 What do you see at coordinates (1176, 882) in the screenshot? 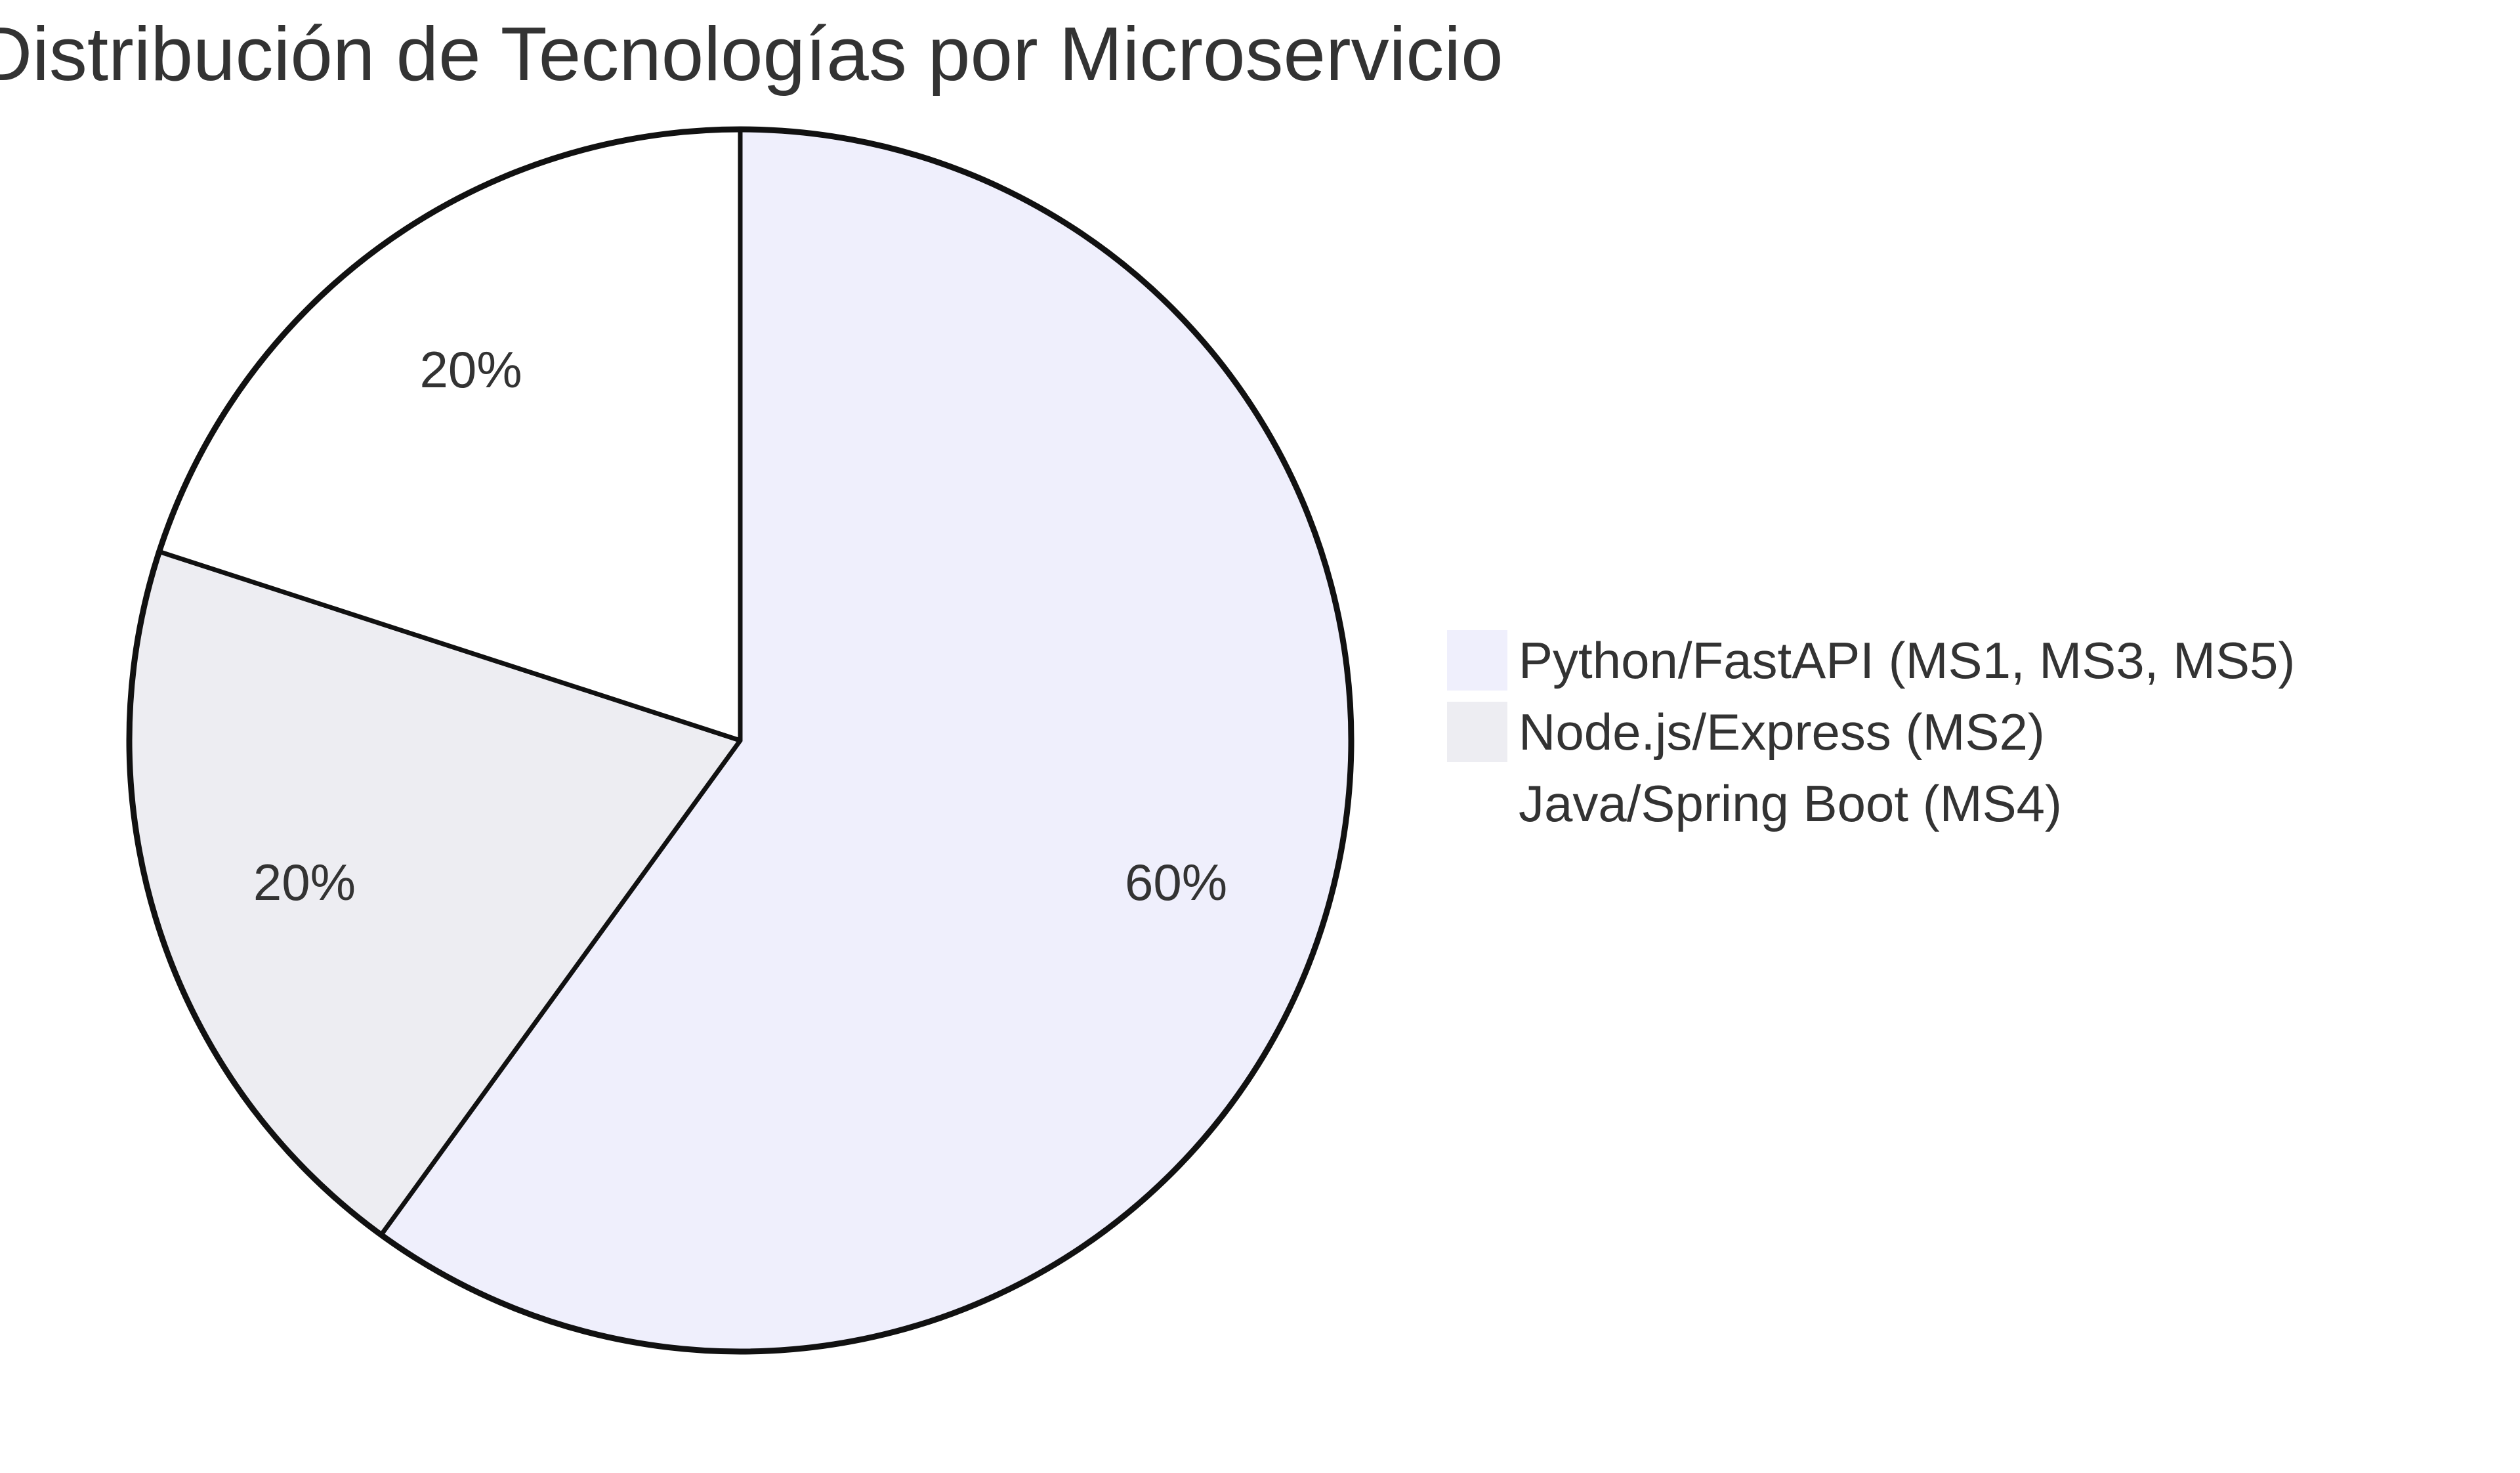
I see `slice-data-label-1: 60%` at bounding box center [1176, 882].